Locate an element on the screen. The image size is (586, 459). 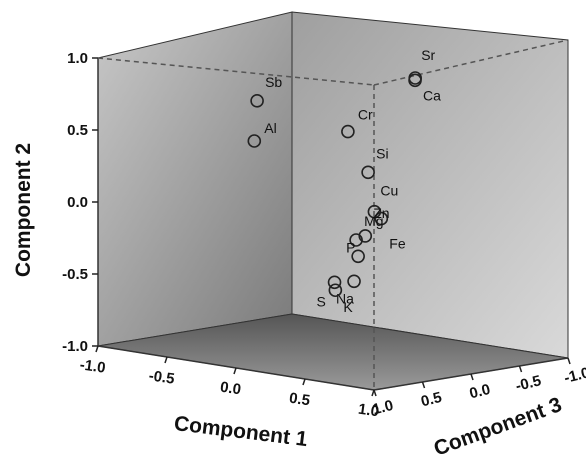
data-point-al: Al is located at coordinates (262, 134).